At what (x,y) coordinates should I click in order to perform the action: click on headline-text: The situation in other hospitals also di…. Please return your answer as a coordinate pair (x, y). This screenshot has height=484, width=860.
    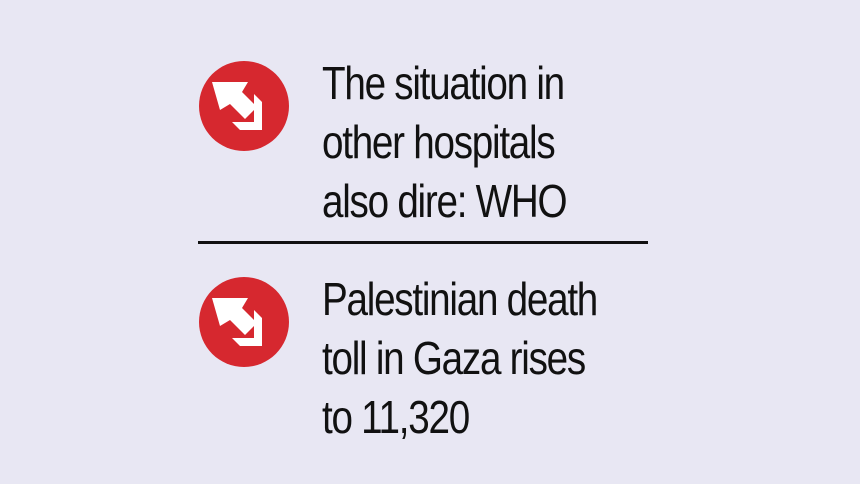
    Looking at the image, I should click on (445, 142).